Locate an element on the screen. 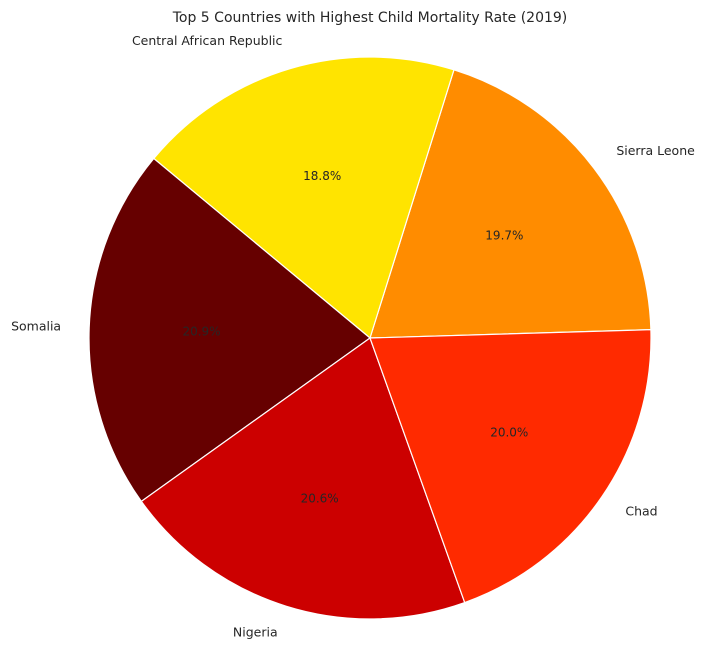  category-label-chad: Chad is located at coordinates (641, 511).